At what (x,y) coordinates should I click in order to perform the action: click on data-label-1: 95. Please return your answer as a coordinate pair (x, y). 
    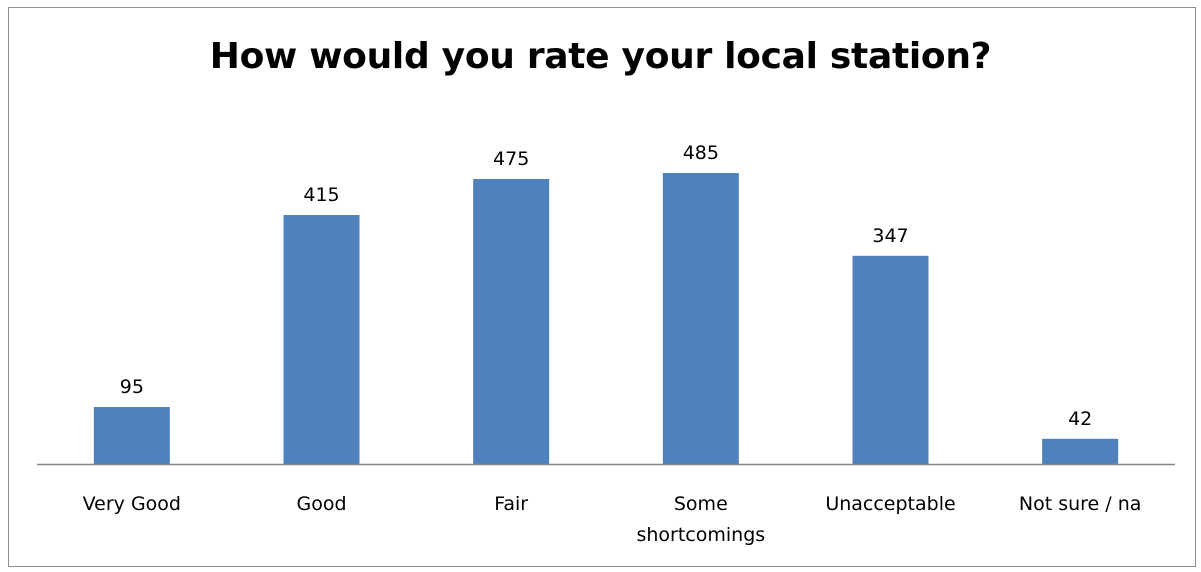
    Looking at the image, I should click on (132, 387).